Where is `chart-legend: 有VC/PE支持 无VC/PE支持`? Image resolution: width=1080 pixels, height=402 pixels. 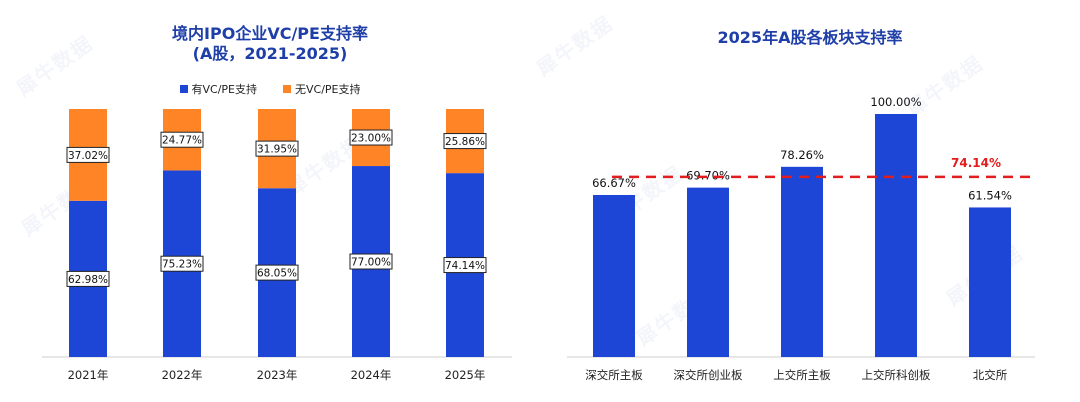
chart-legend: 有VC/PE支持 无VC/PE支持 is located at coordinates (270, 89).